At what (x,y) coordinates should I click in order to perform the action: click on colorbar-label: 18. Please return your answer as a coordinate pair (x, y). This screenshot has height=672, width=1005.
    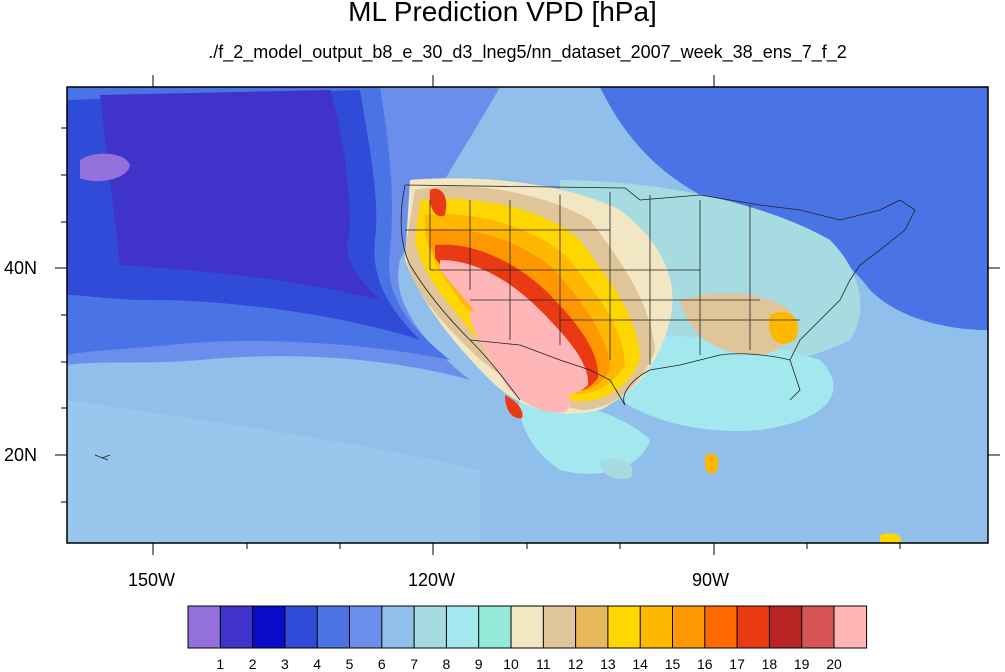
    Looking at the image, I should click on (769, 664).